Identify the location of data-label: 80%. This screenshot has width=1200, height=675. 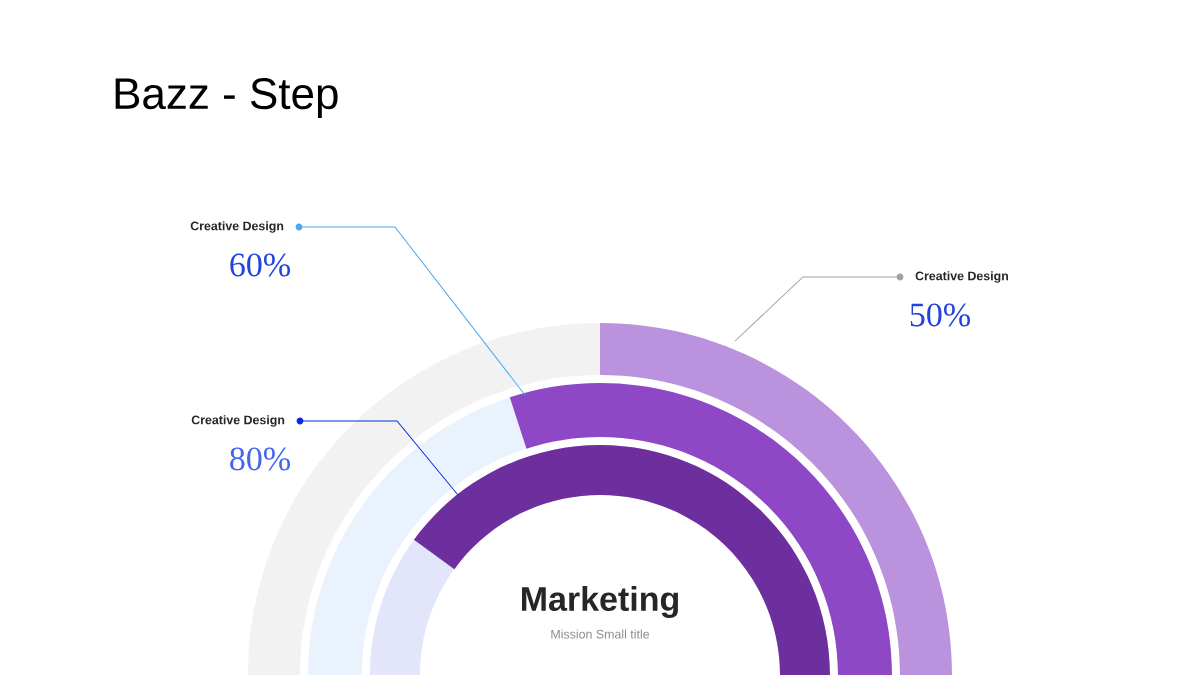
(260, 459).